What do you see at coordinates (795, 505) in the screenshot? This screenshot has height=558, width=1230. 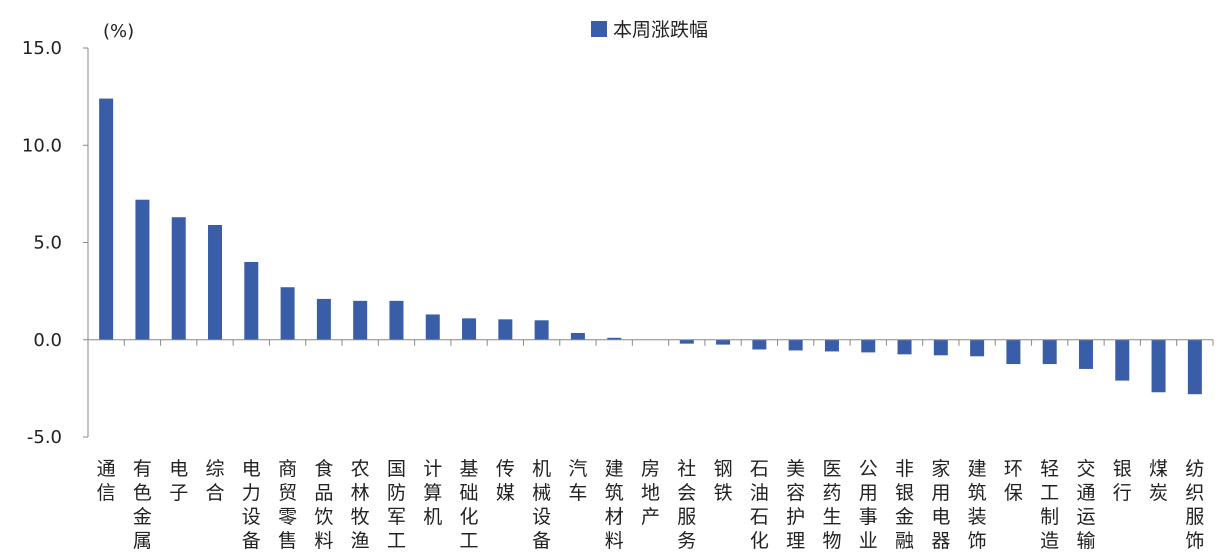 I see `category-label: 美容护理` at bounding box center [795, 505].